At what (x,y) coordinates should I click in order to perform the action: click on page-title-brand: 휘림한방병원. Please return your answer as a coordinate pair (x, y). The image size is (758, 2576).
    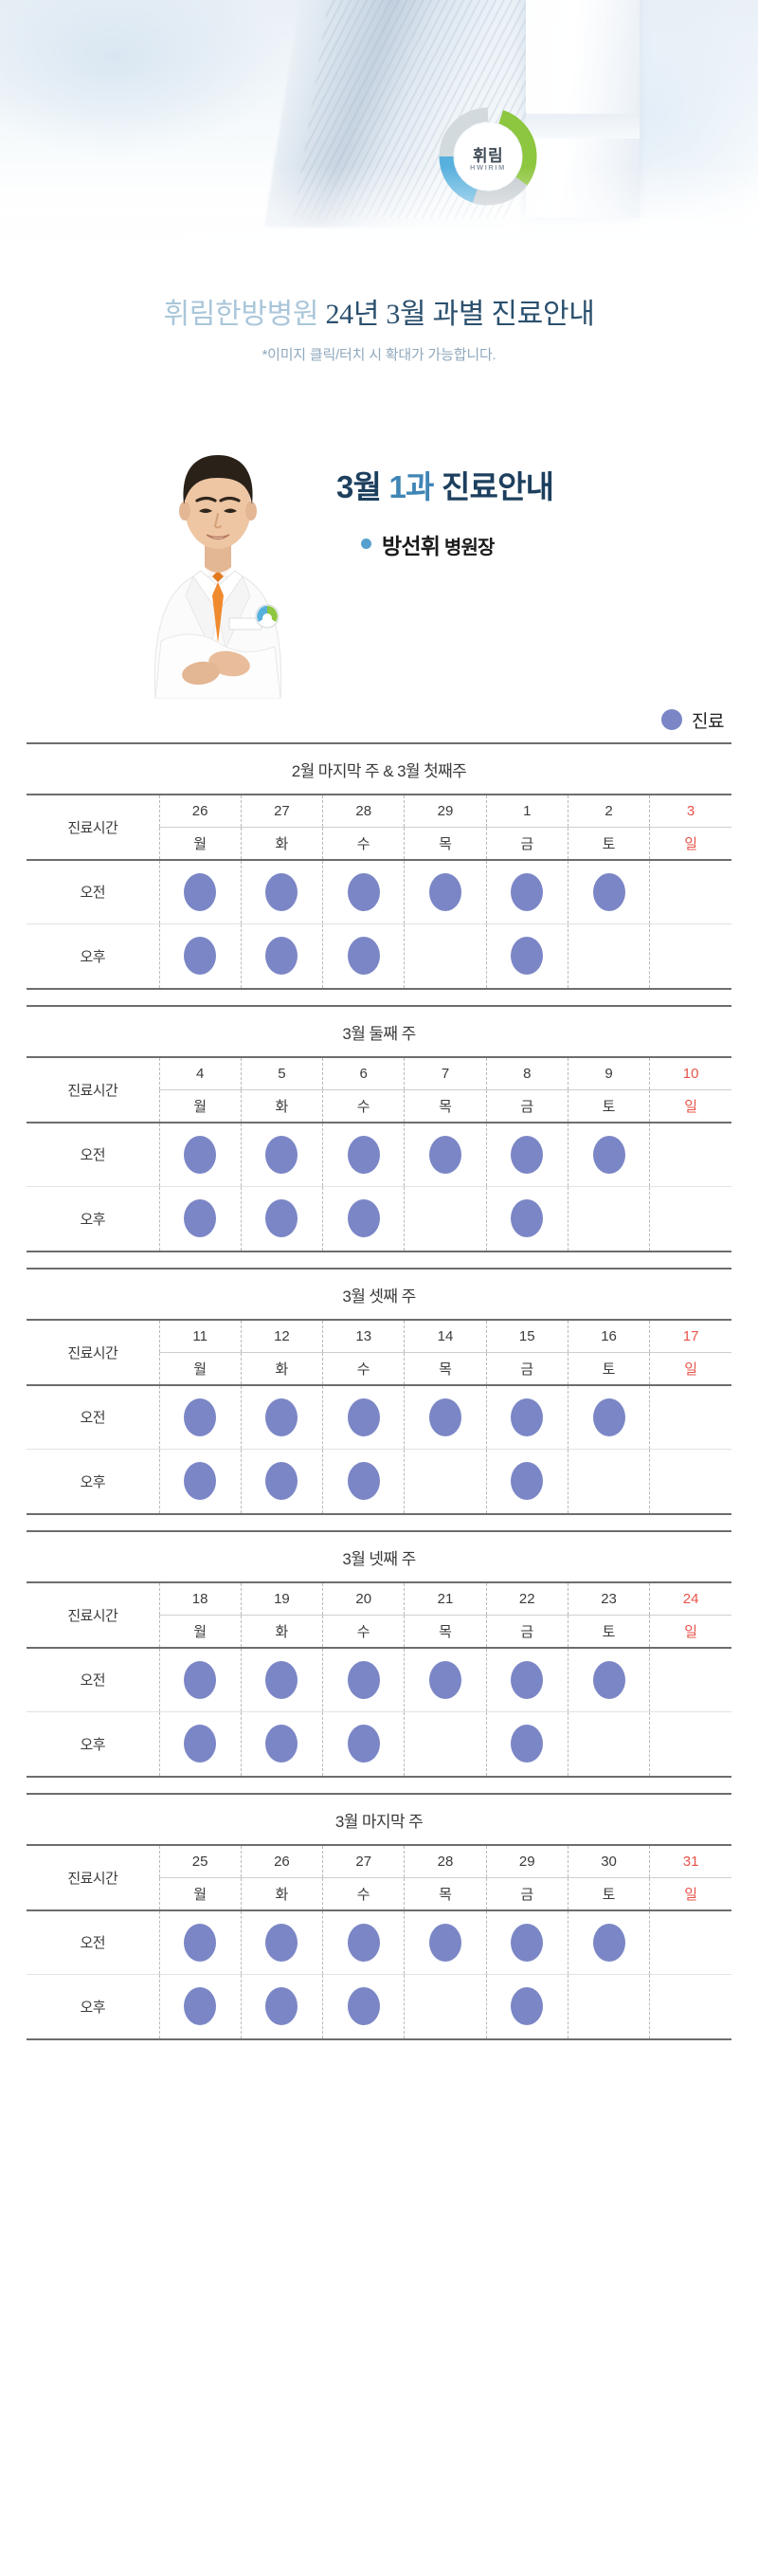
    Looking at the image, I should click on (241, 314).